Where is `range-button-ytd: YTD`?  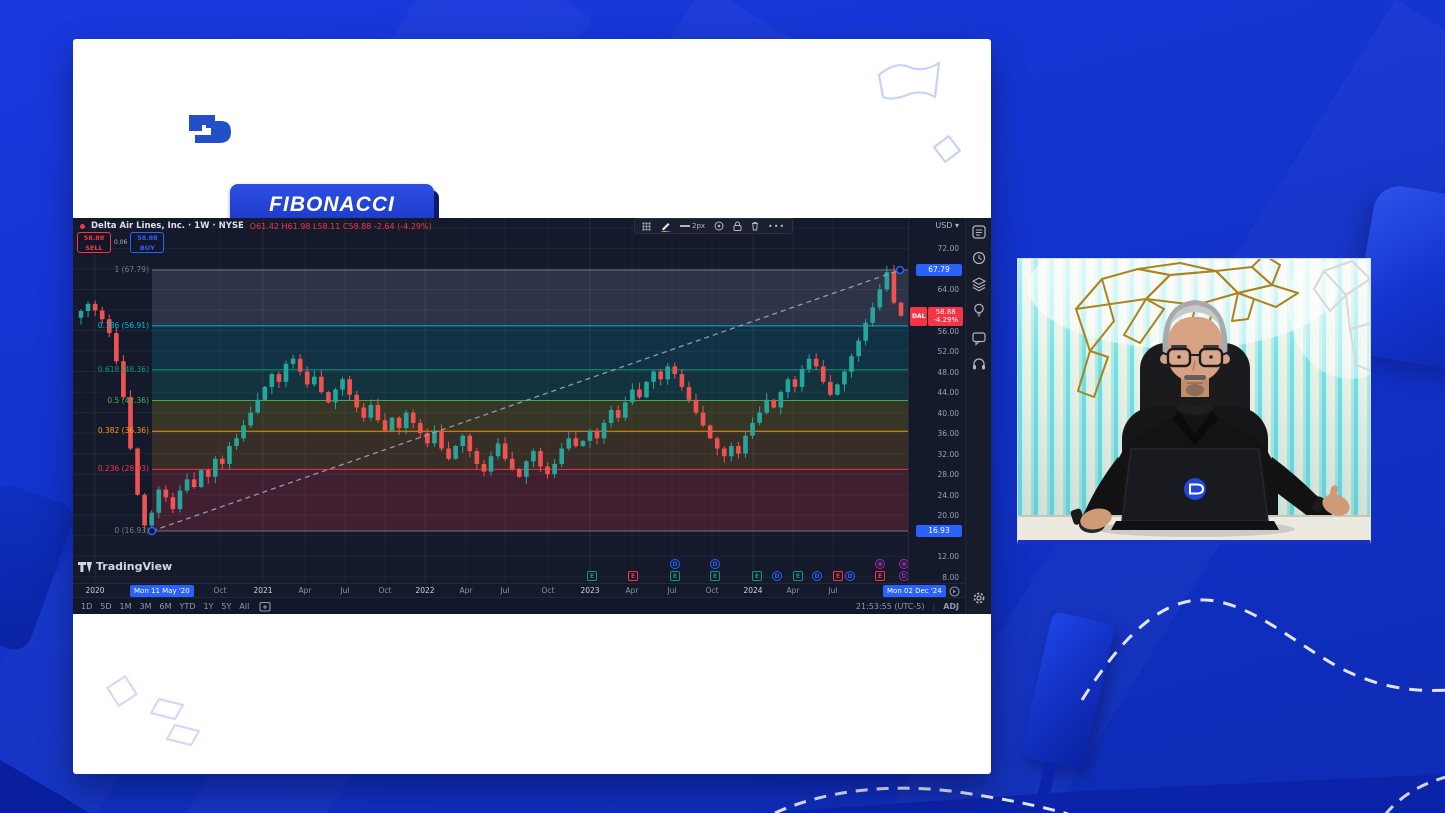
range-button-ytd: YTD is located at coordinates (187, 606).